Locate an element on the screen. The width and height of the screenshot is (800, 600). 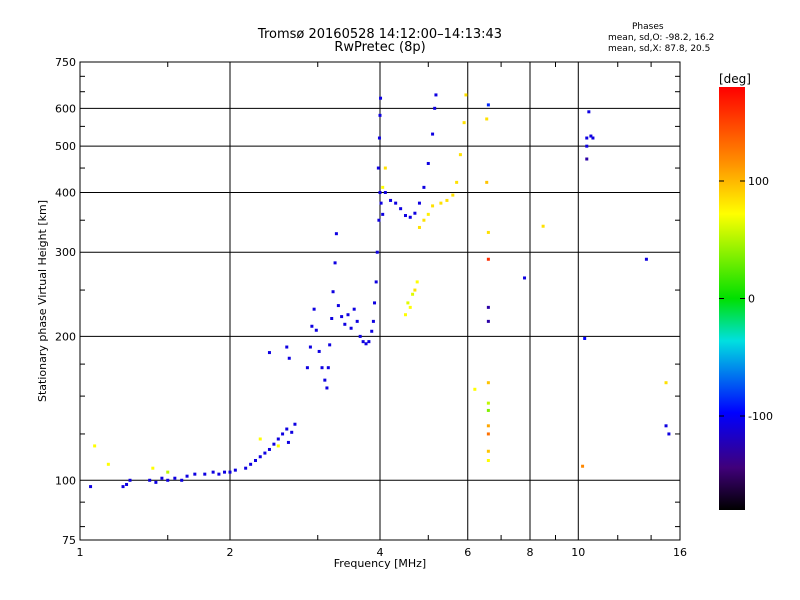
y-axis-label: Stationary phase Virtual Height [km] is located at coordinates (42, 301).